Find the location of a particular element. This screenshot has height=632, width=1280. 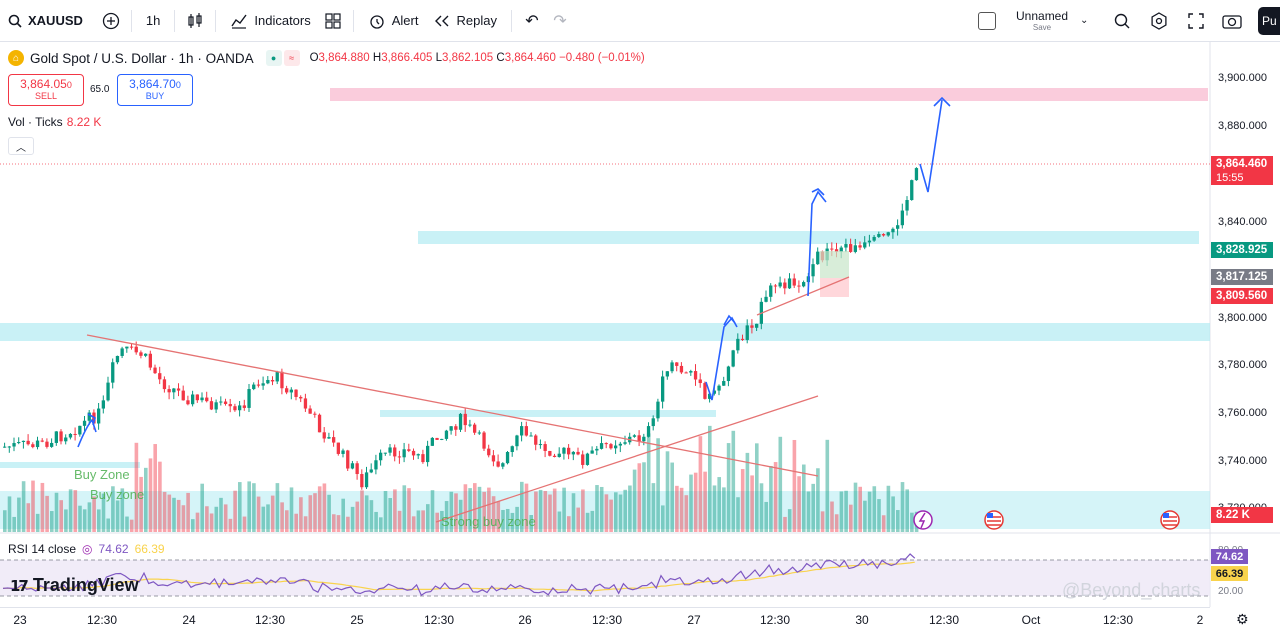

time-label: 30 is located at coordinates (862, 620).